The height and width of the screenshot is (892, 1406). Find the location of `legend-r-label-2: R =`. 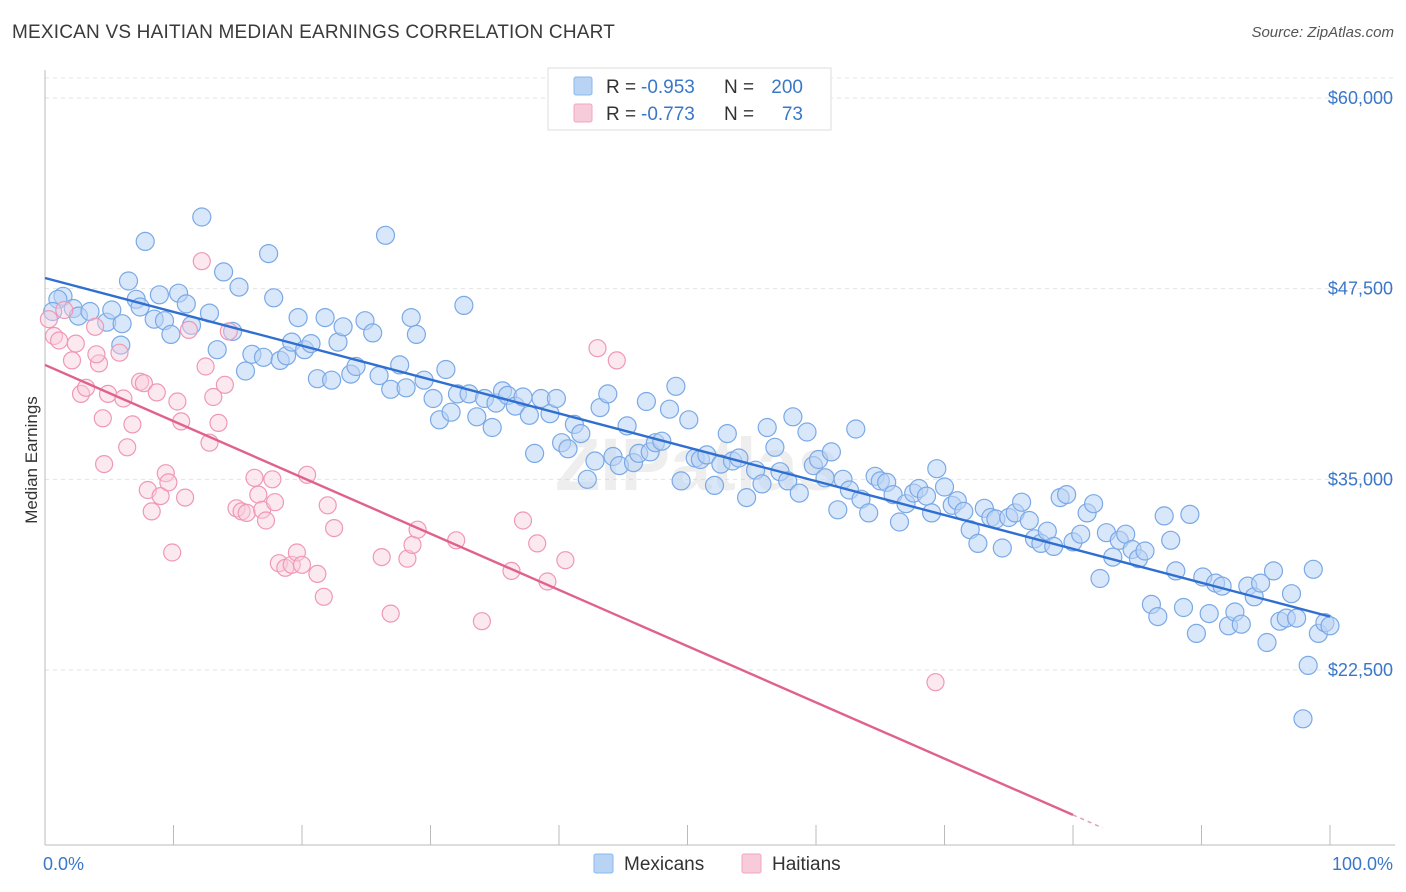

legend-r-label-2: R = is located at coordinates (621, 114).